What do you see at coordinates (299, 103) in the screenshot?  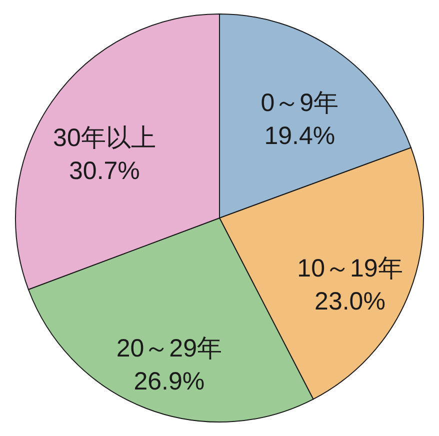 I see `slice-label: 0～9年` at bounding box center [299, 103].